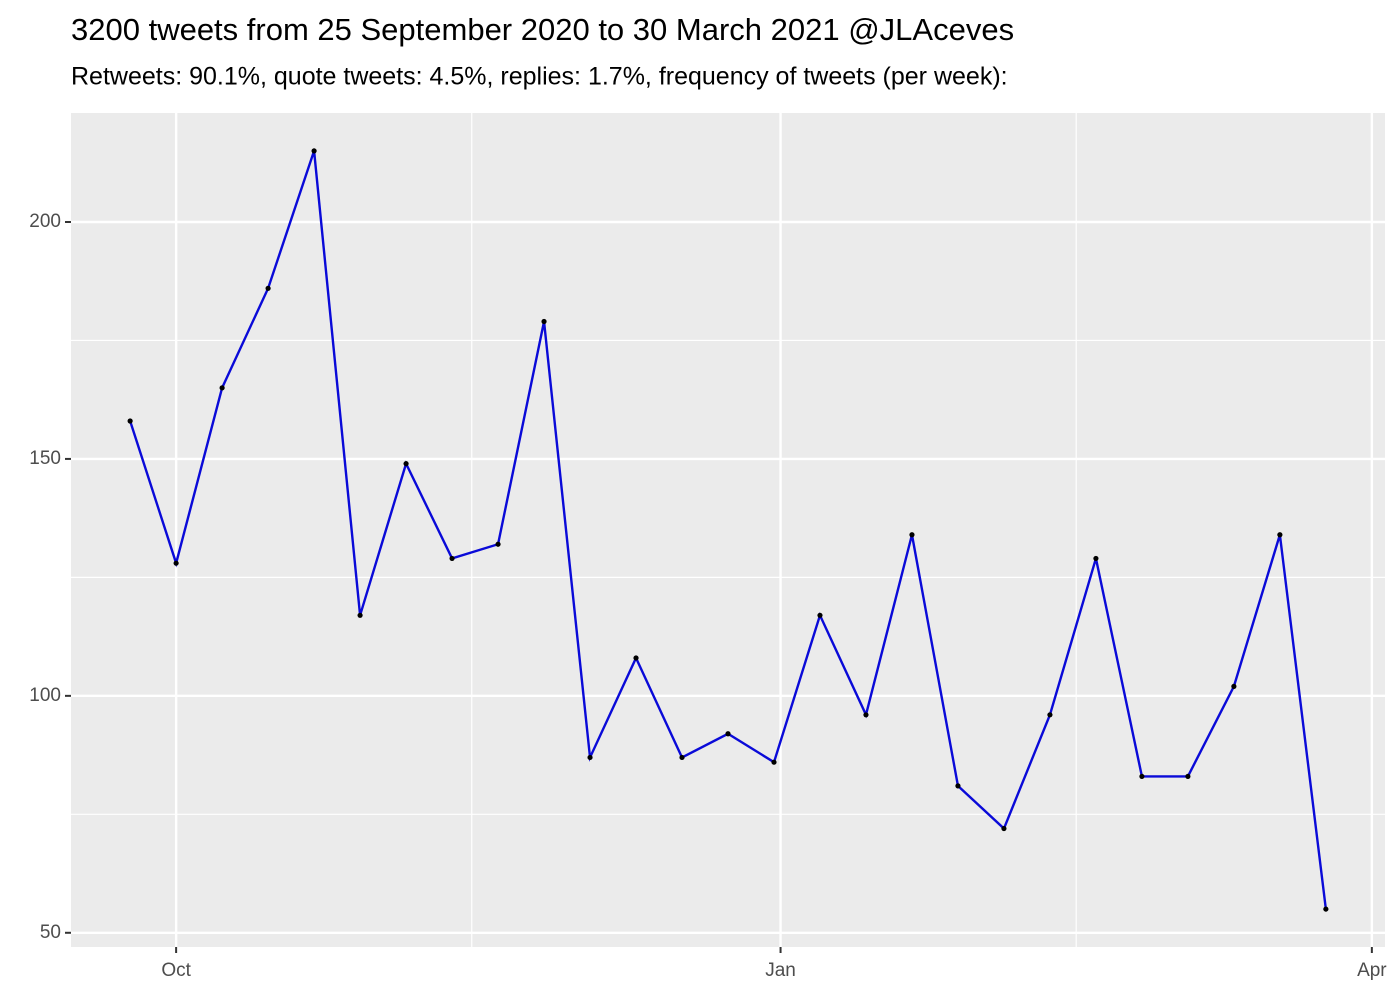 This screenshot has height=1005, width=1400. I want to click on x-tick-label: Oct, so click(176, 970).